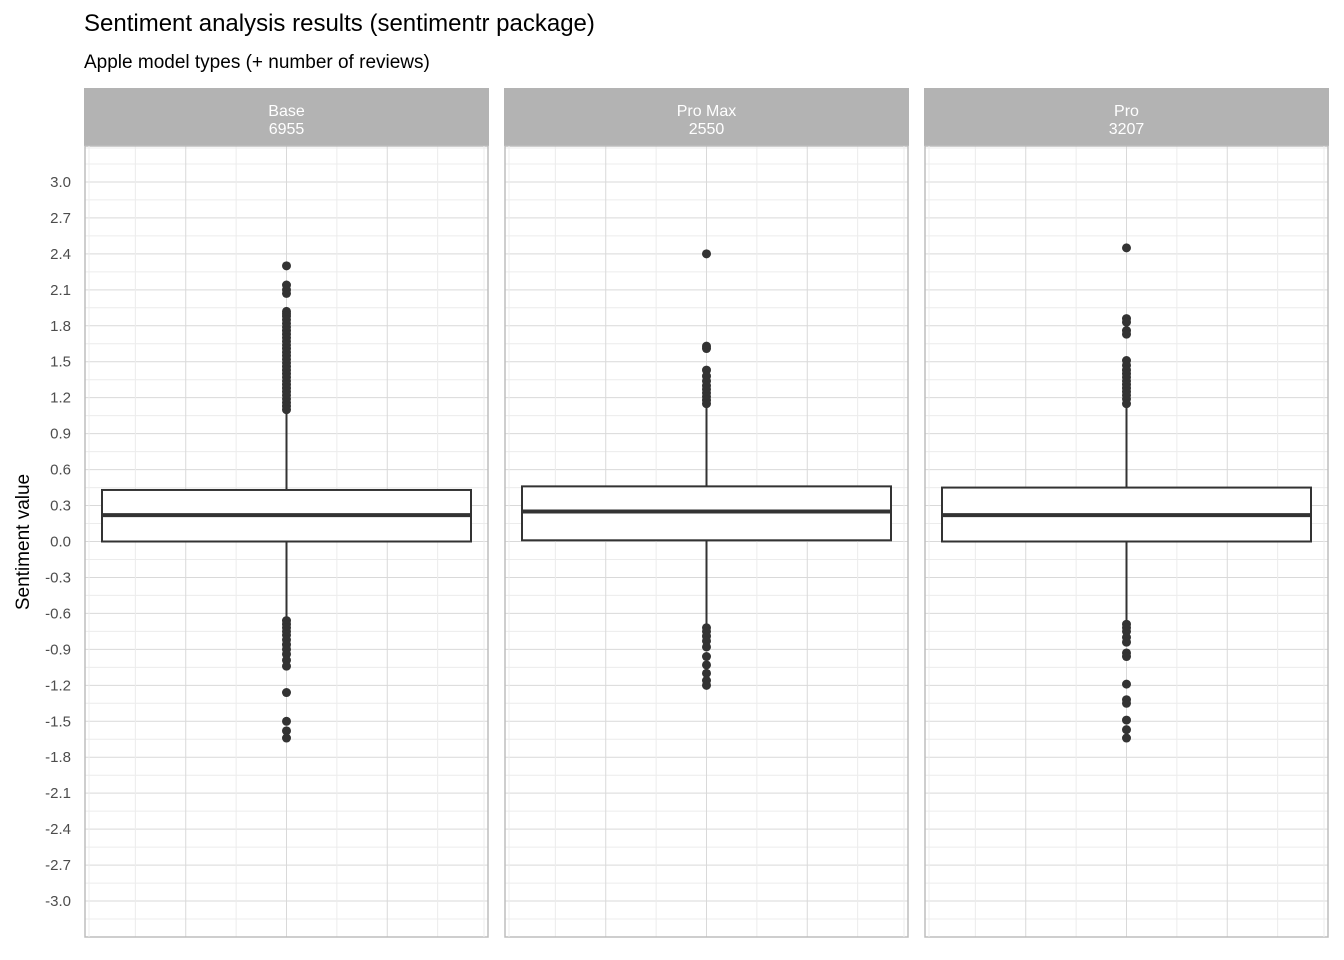 The height and width of the screenshot is (960, 1344). I want to click on y-tick-label: 2.4, so click(60, 254).